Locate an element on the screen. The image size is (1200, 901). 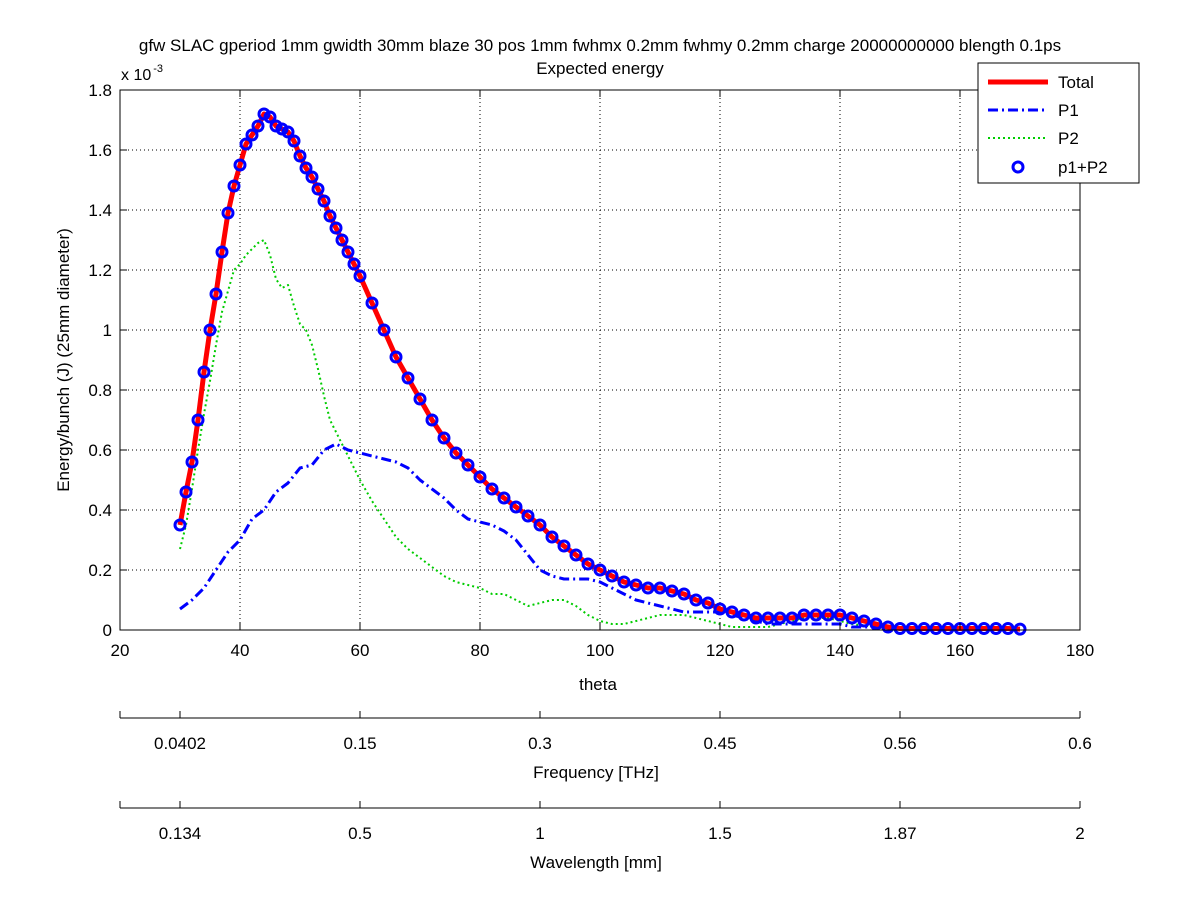
y-axis-label: Energy/bunch (J) (25mm diameter) is located at coordinates (63, 360).